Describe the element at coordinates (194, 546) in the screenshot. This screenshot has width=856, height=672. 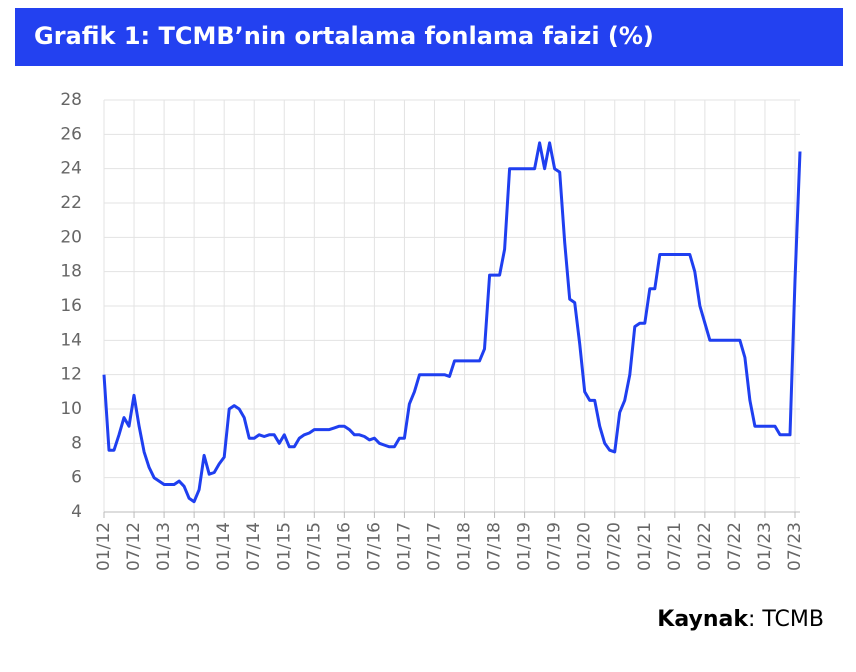
I see `x-tick-label: 07/13` at that location.